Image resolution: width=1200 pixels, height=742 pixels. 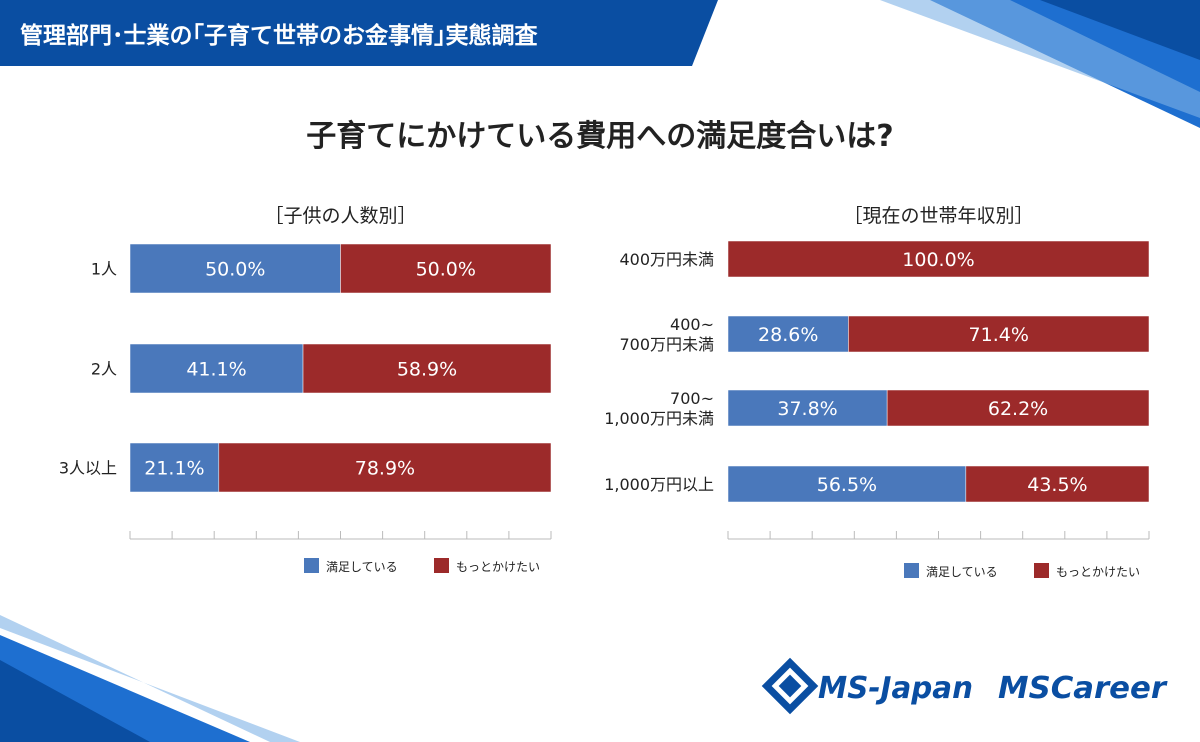 What do you see at coordinates (895, 688) in the screenshot?
I see `ms-japan-logo-text: MS-Japan` at bounding box center [895, 688].